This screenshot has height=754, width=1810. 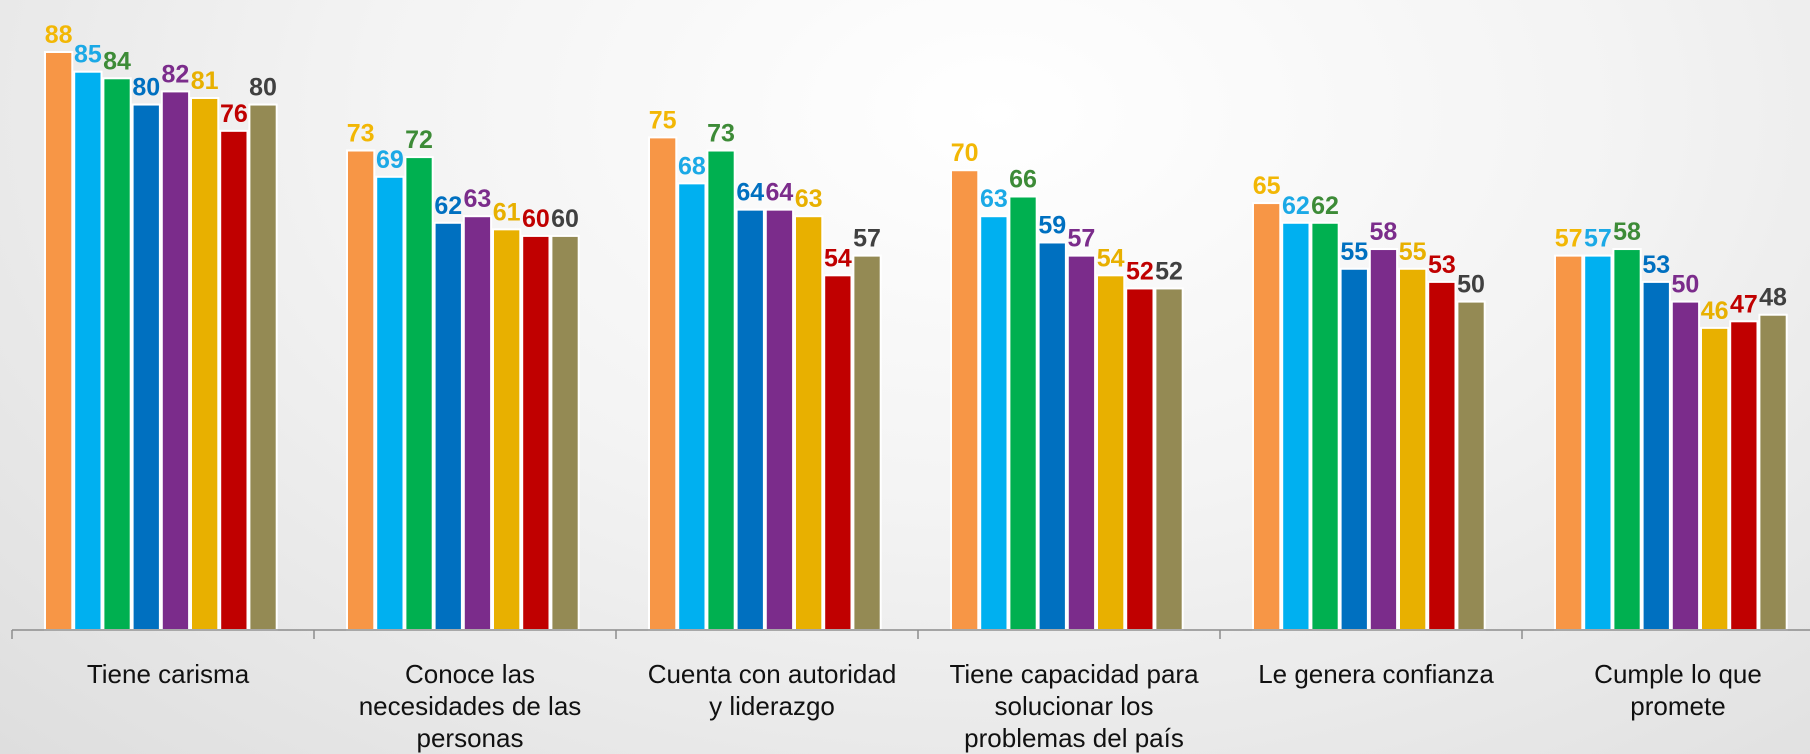 I want to click on data-label: 82, so click(x=176, y=74).